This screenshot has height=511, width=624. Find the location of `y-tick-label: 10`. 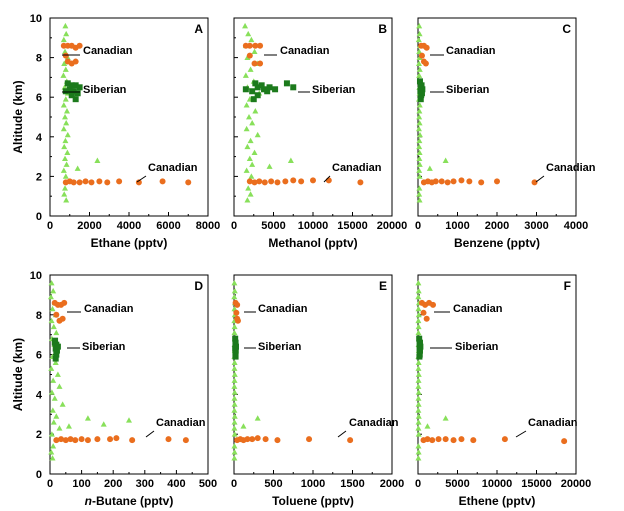

y-tick-label: 10 is located at coordinates (36, 19).